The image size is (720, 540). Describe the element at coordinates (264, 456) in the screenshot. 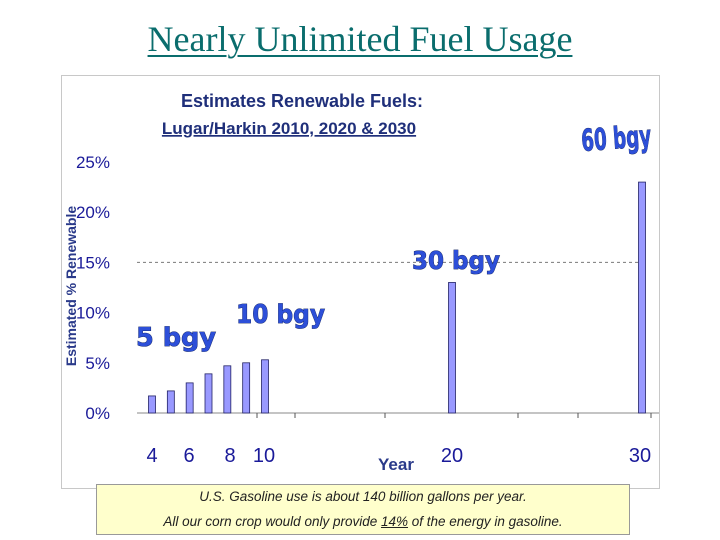

I see `x-tick-label: 10` at that location.